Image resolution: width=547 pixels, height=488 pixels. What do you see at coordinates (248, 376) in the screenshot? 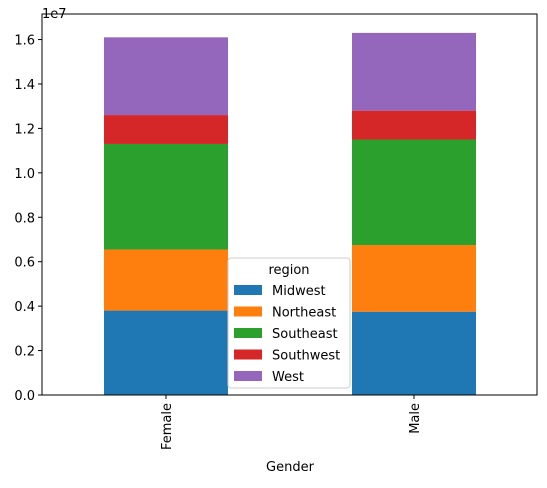
I see `legend-swatch-west` at bounding box center [248, 376].